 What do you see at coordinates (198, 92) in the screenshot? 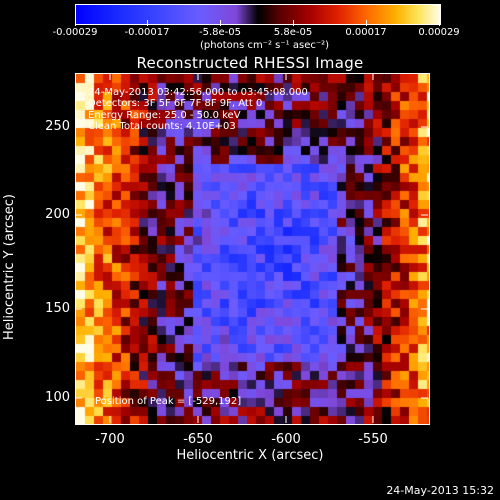
I see `info-time: 24-May-2013 03:42:56.000 to 03:45:08.000` at bounding box center [198, 92].